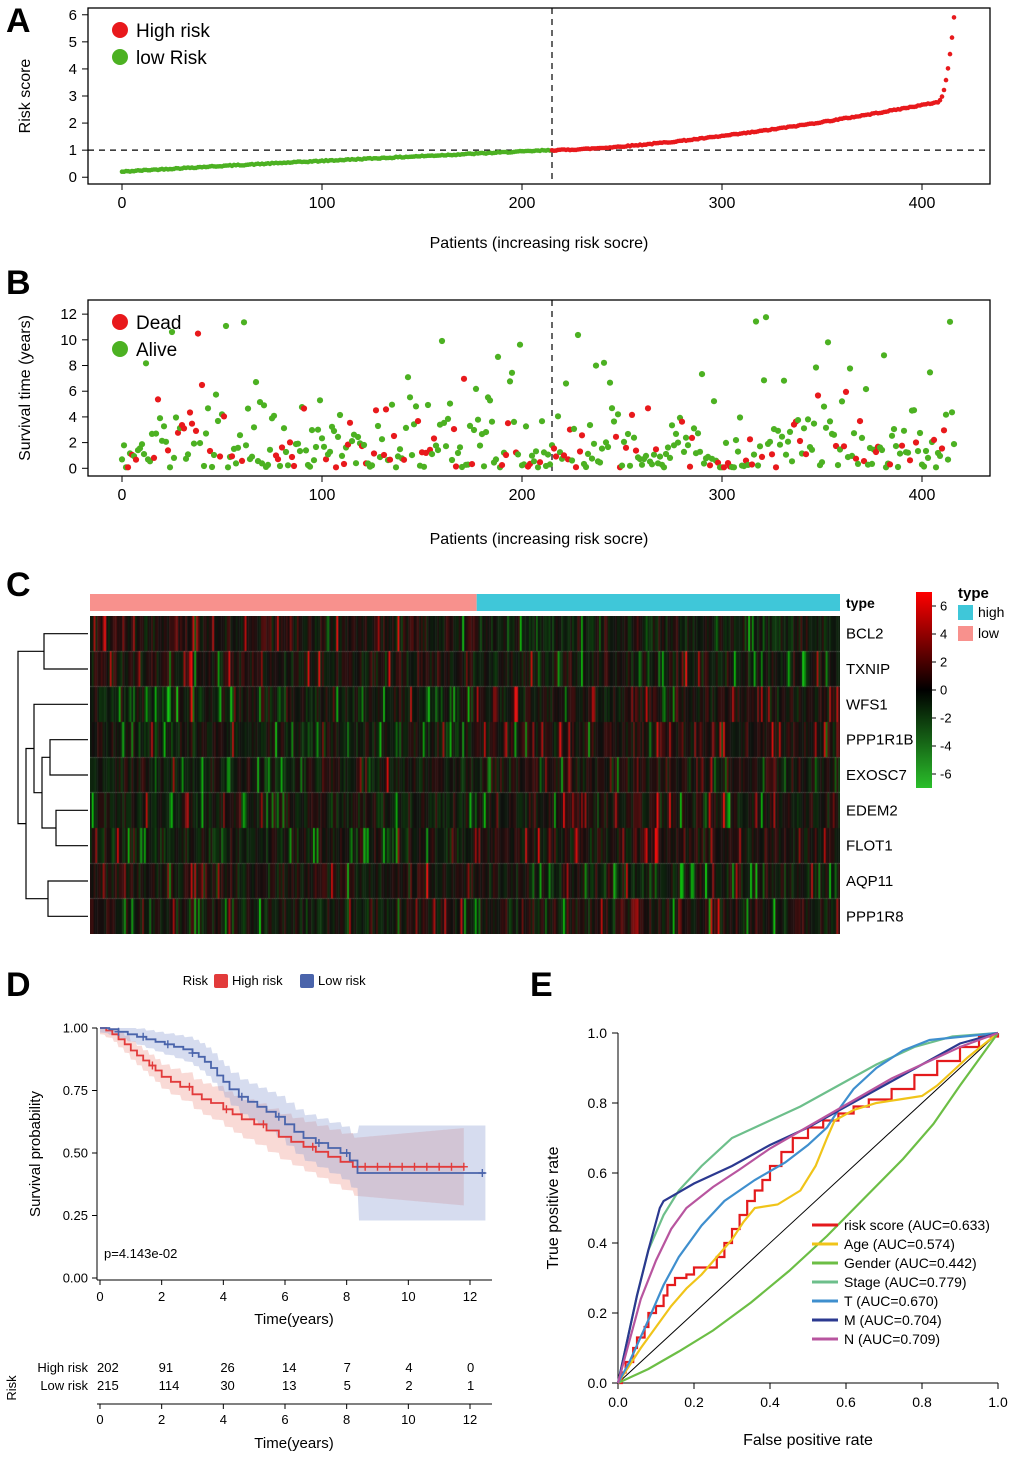 The image size is (1020, 1466). Describe the element at coordinates (891, 1301) in the screenshot. I see `roc-legend-label: T (AUC=0.670)` at that location.